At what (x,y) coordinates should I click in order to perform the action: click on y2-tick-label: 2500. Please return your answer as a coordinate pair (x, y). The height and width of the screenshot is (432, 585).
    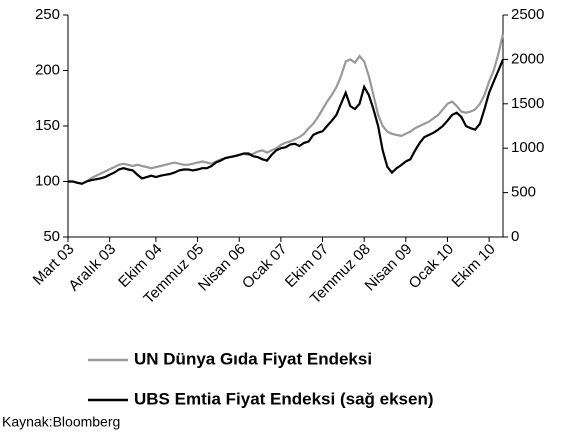
    Looking at the image, I should click on (527, 14).